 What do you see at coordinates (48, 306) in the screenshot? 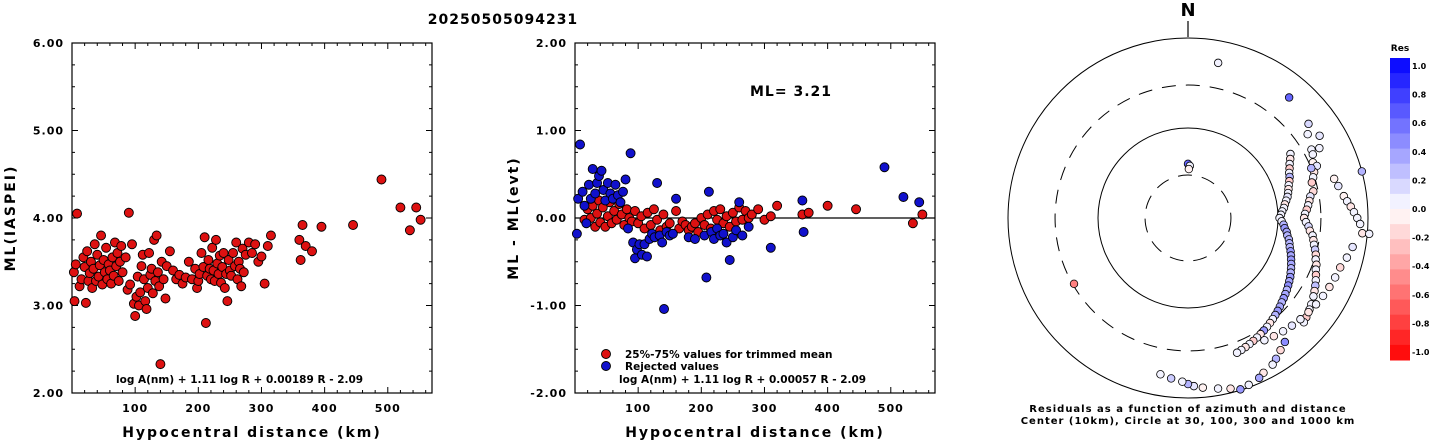
I see `y-tick-label: 3.00` at bounding box center [48, 306].